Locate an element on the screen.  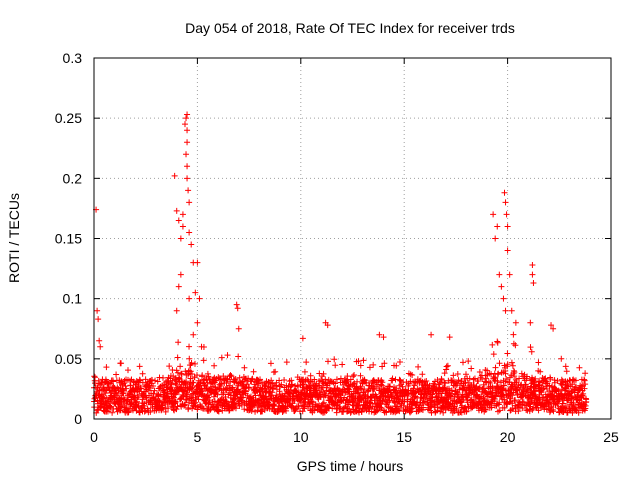
y-tick-label: 0.1 is located at coordinates (73, 299).